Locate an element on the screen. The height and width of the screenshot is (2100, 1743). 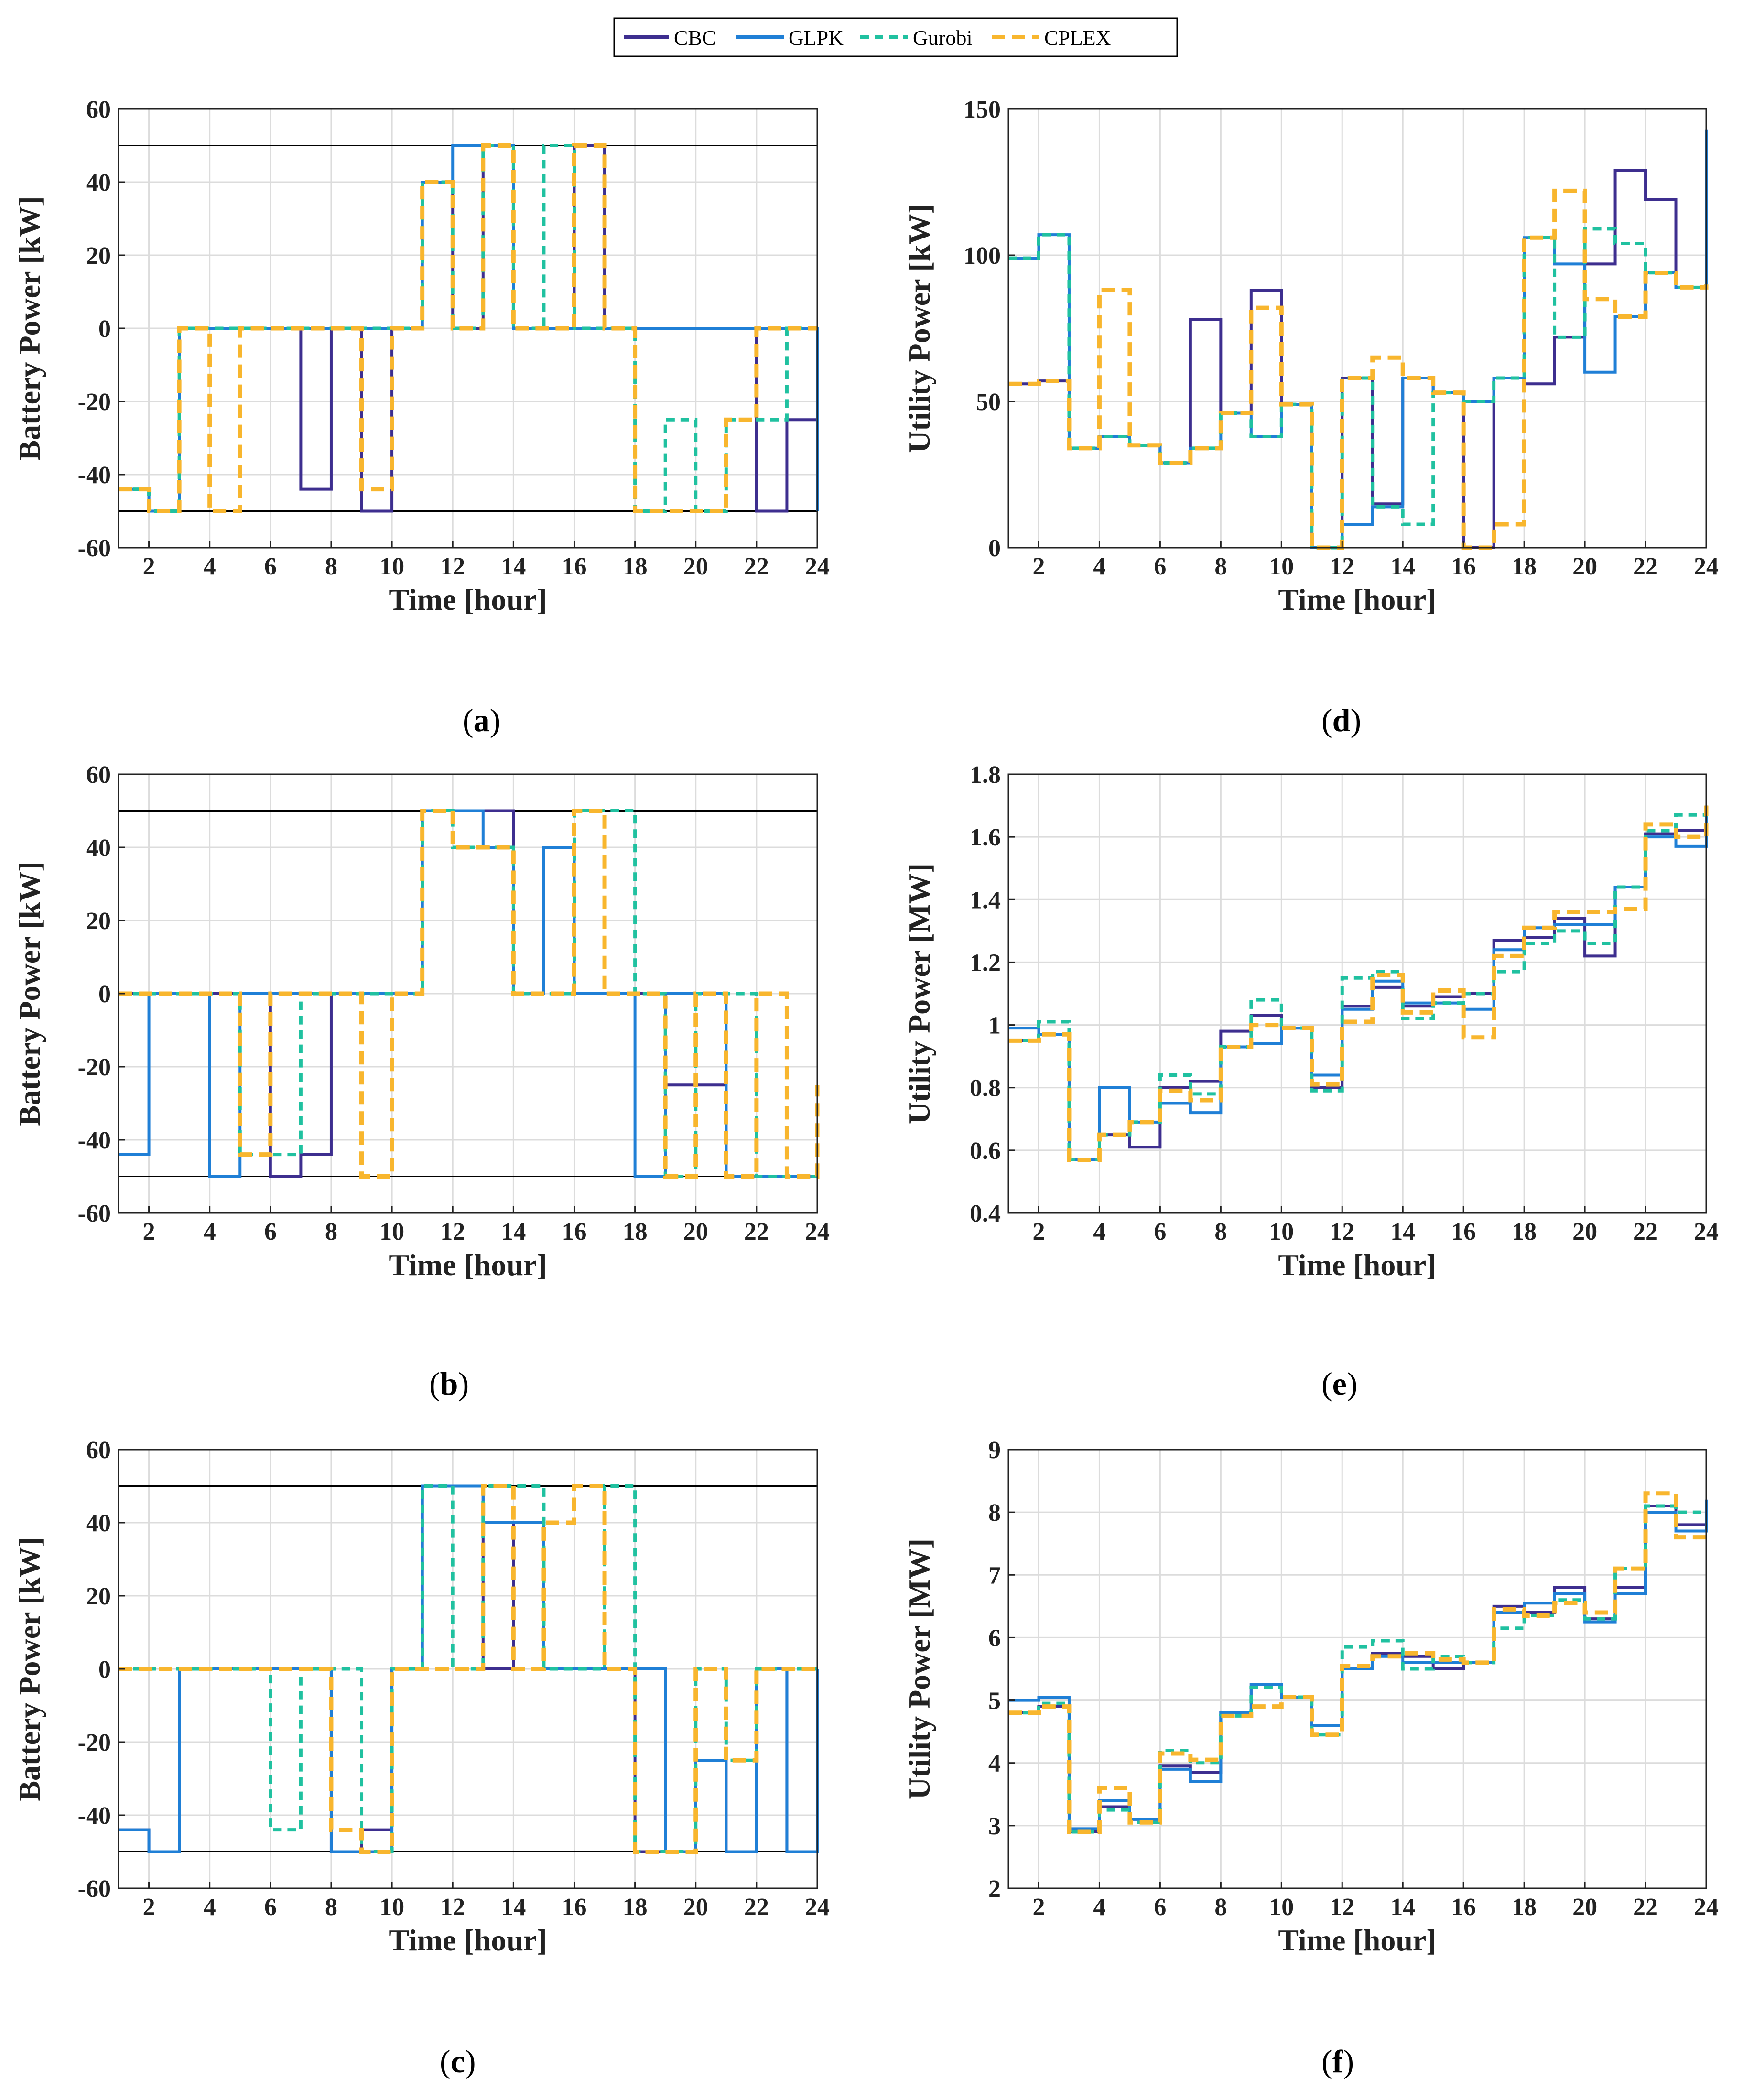
y-tick-label: 6 is located at coordinates (994, 1638).